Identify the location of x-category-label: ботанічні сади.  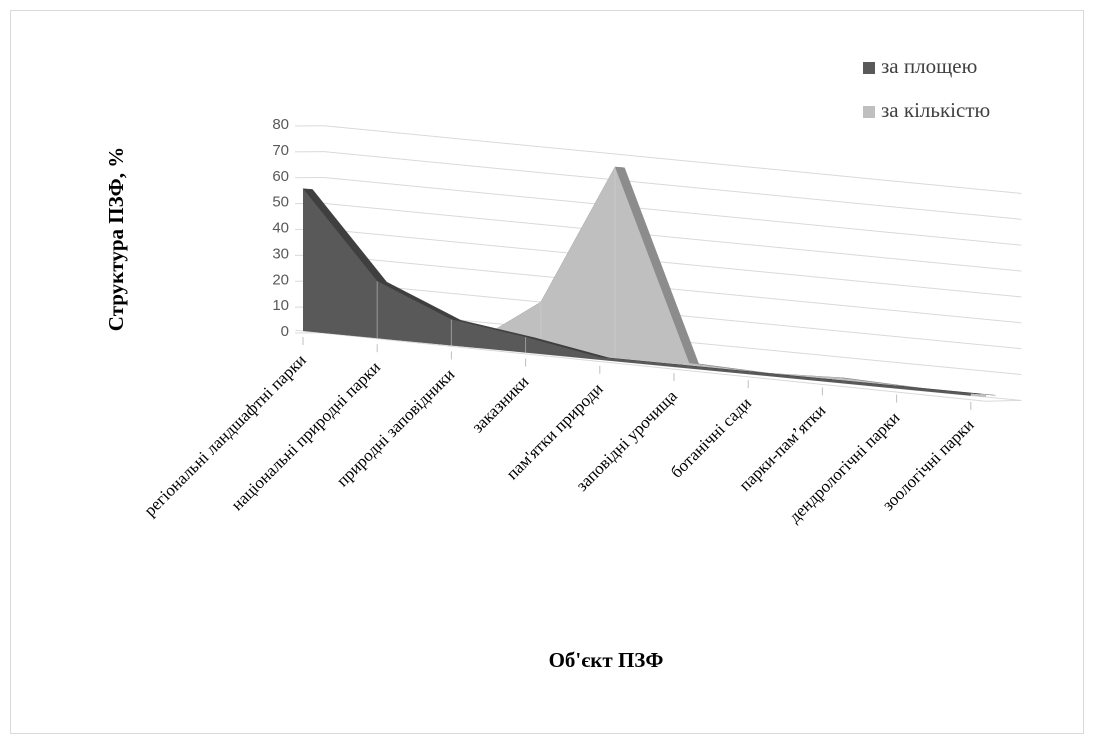
(711, 438).